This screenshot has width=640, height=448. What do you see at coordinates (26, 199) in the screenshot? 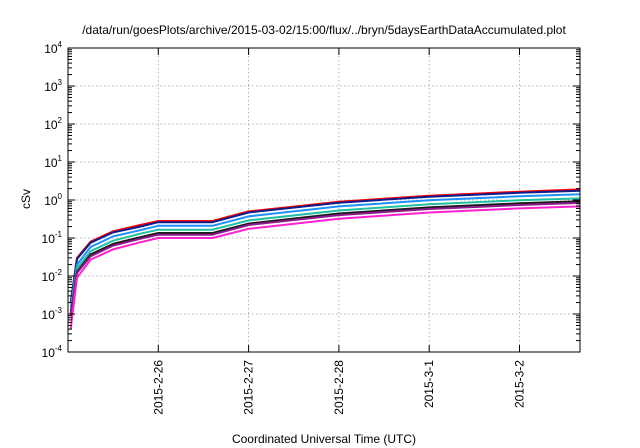
I see `y-axis-label: cSv` at bounding box center [26, 199].